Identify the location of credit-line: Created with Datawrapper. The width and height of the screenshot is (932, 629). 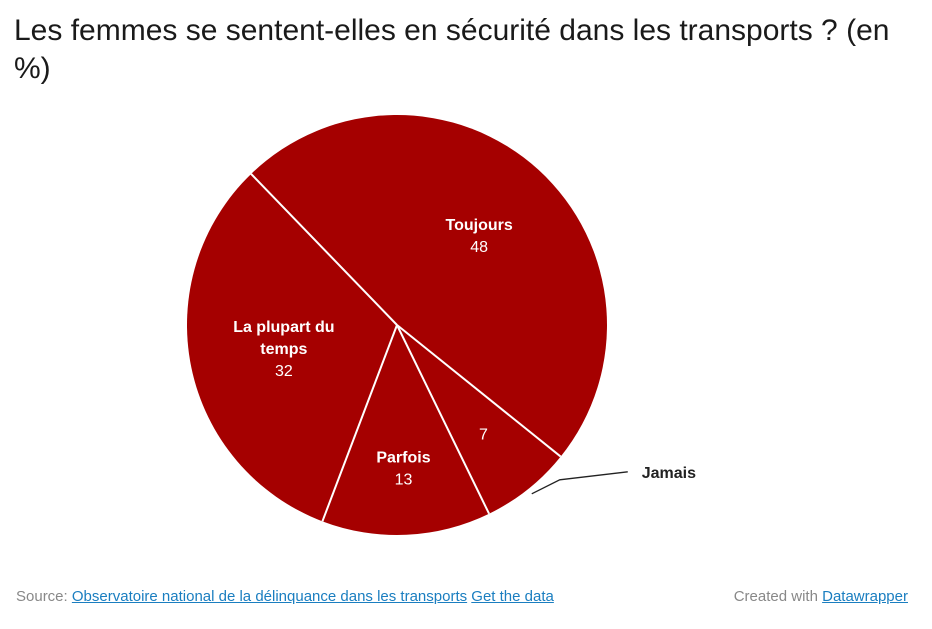
(821, 597).